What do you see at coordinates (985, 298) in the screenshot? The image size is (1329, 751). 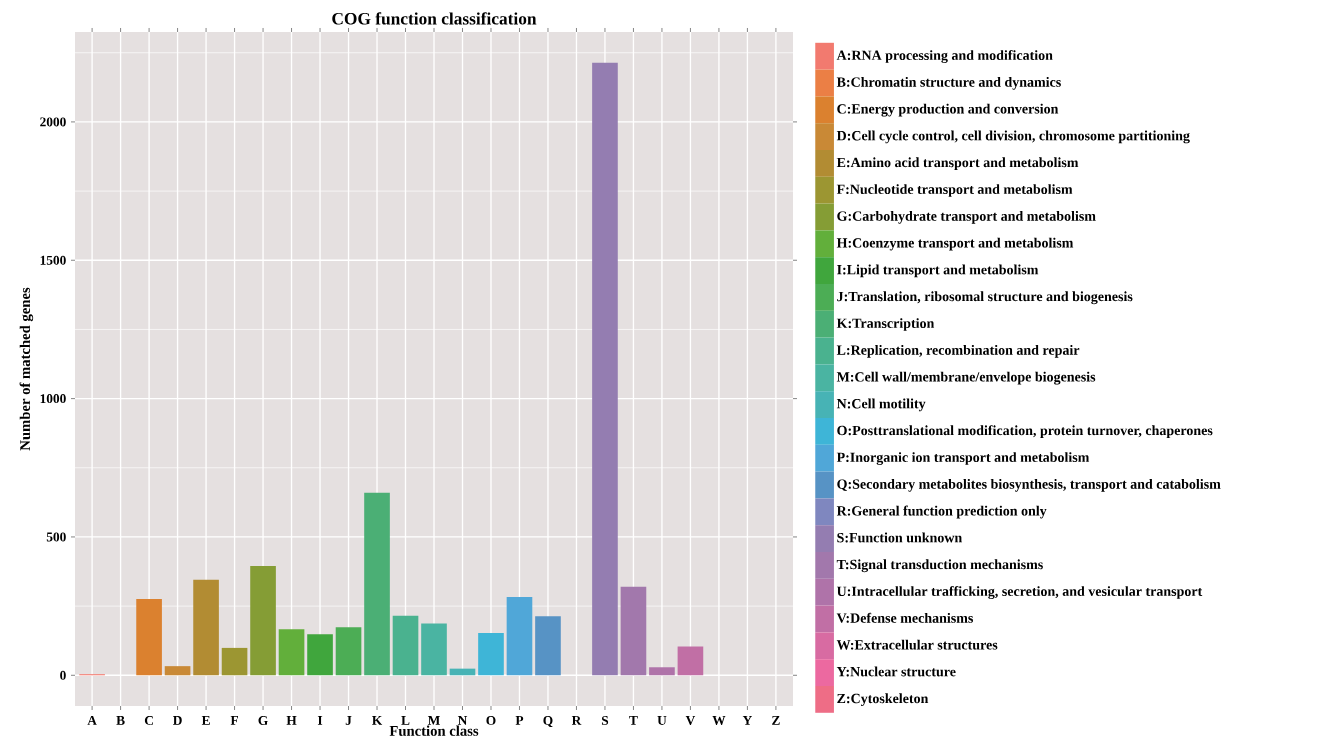 I see `legend-label: J:Translation, ribosomal structure and biogenesis` at bounding box center [985, 298].